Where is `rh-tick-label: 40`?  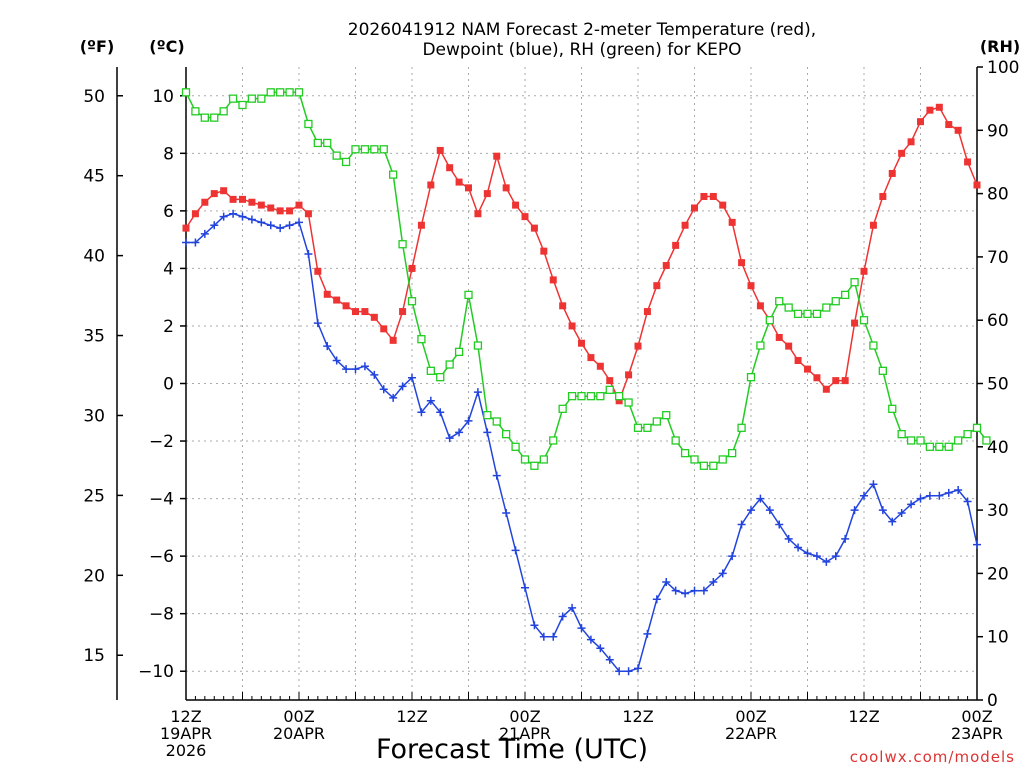
rh-tick-label: 40 is located at coordinates (998, 448).